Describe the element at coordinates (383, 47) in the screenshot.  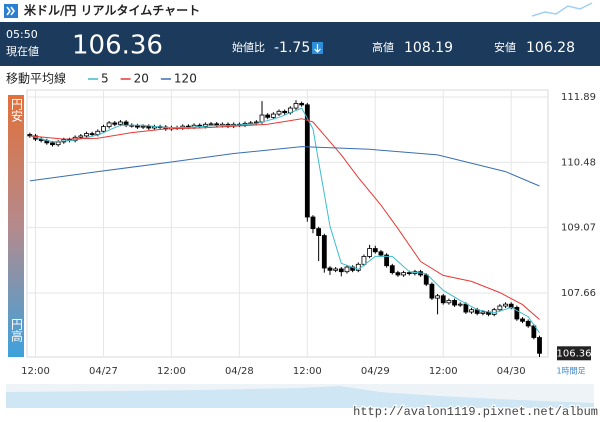
I see `high-label: 高値` at that location.